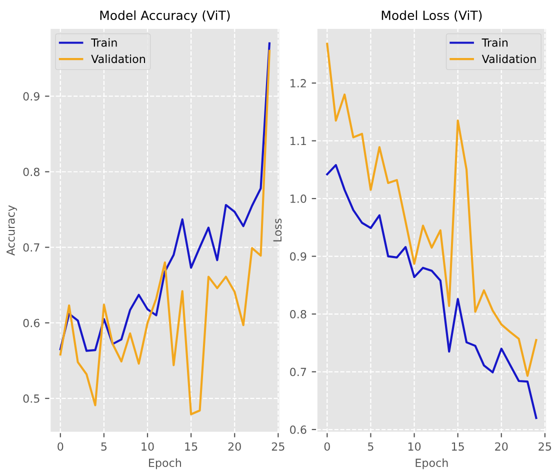  What do you see at coordinates (165, 16) in the screenshot?
I see `chart-title: Model Accuracy (ViT)` at bounding box center [165, 16].